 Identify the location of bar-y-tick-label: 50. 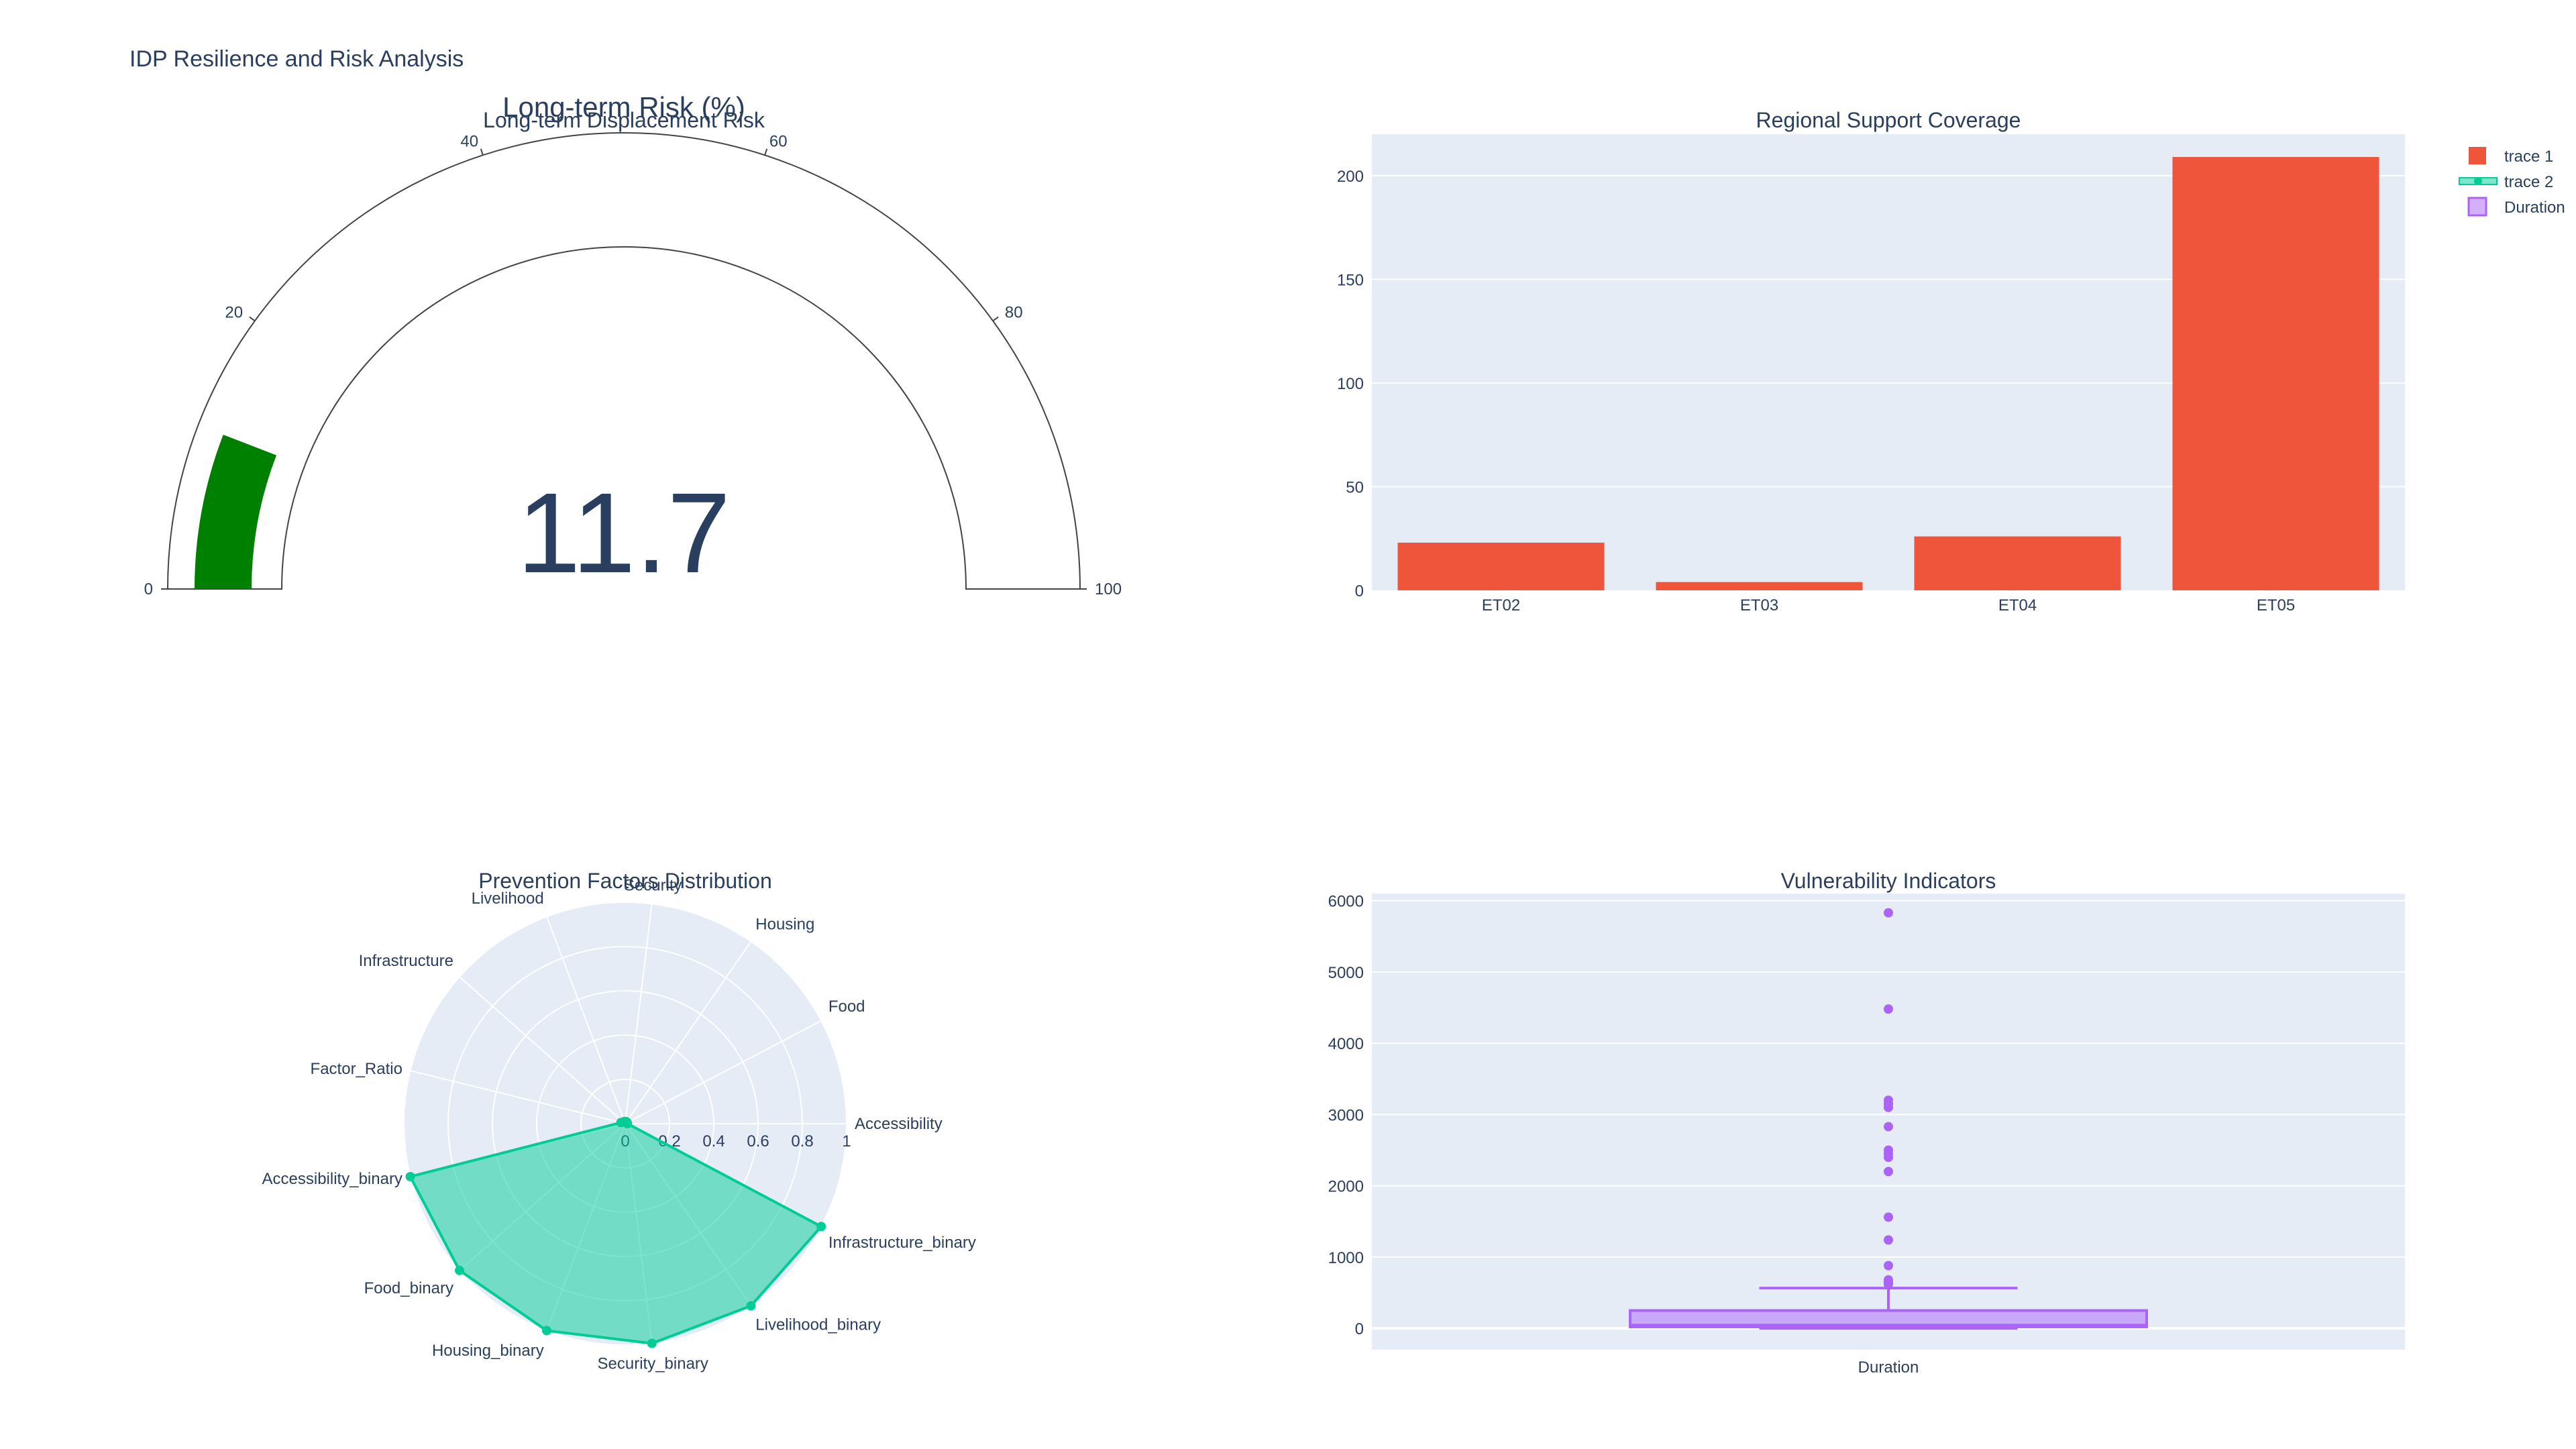
(1355, 487).